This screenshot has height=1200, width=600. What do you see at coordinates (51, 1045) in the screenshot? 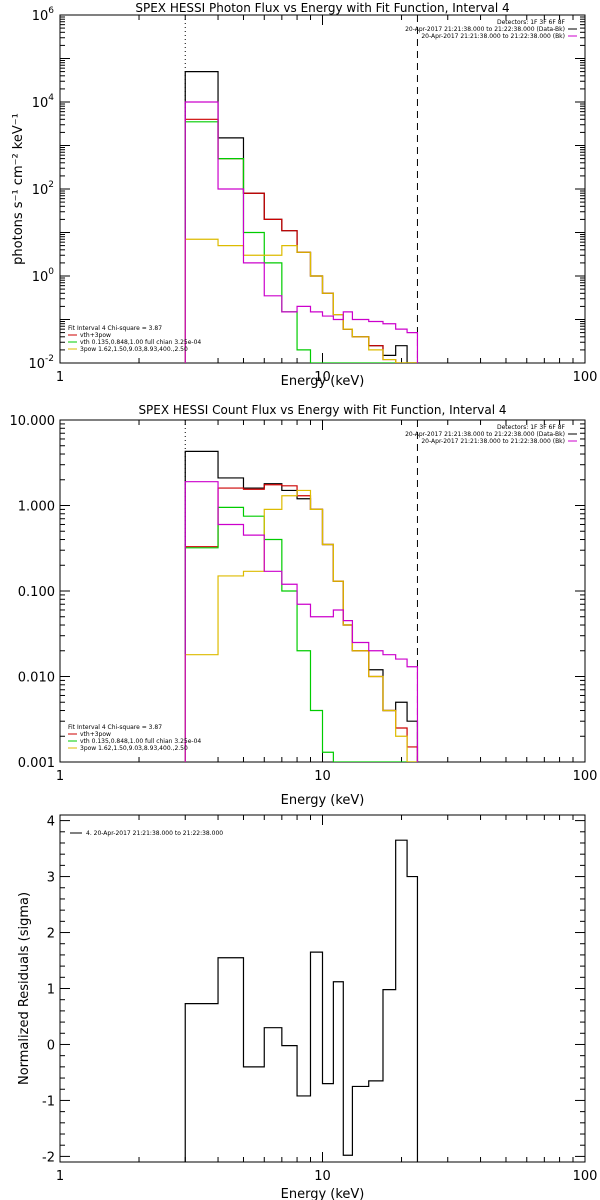
I see `y-tick-label: 0` at bounding box center [51, 1045].